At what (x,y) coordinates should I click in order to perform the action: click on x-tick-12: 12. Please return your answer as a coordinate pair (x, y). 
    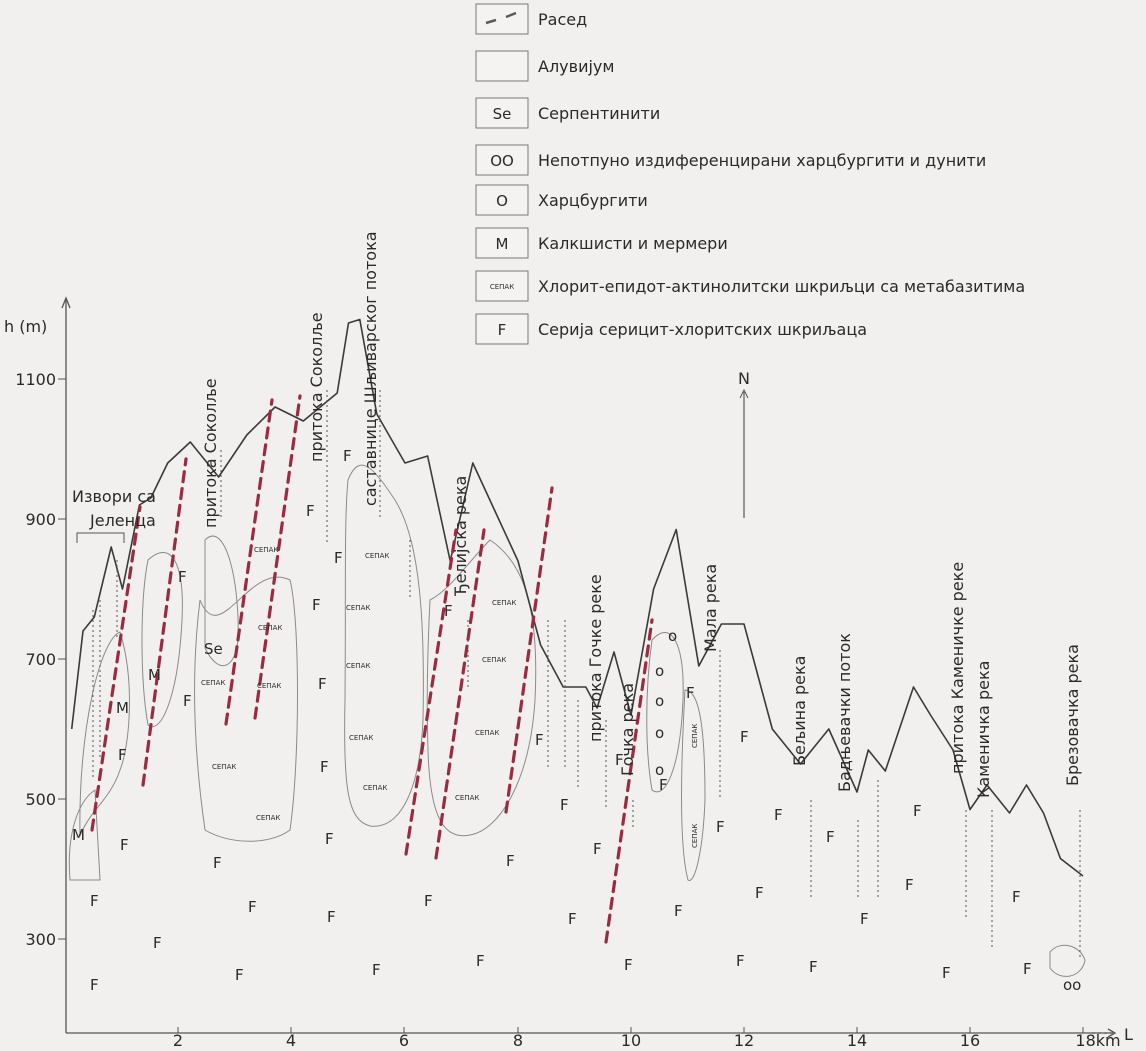
    Looking at the image, I should click on (744, 1039).